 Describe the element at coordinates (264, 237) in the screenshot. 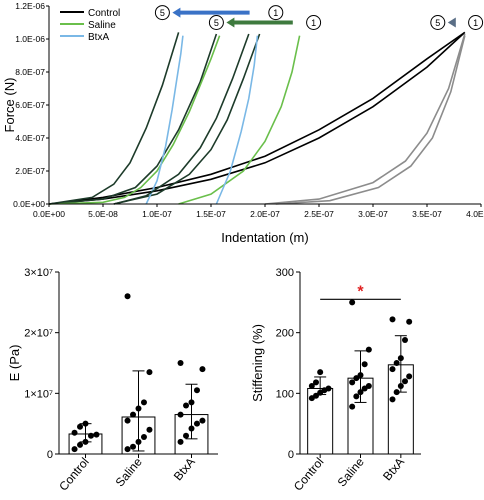

I see `top-x-axis-label: Indentation (m)` at that location.